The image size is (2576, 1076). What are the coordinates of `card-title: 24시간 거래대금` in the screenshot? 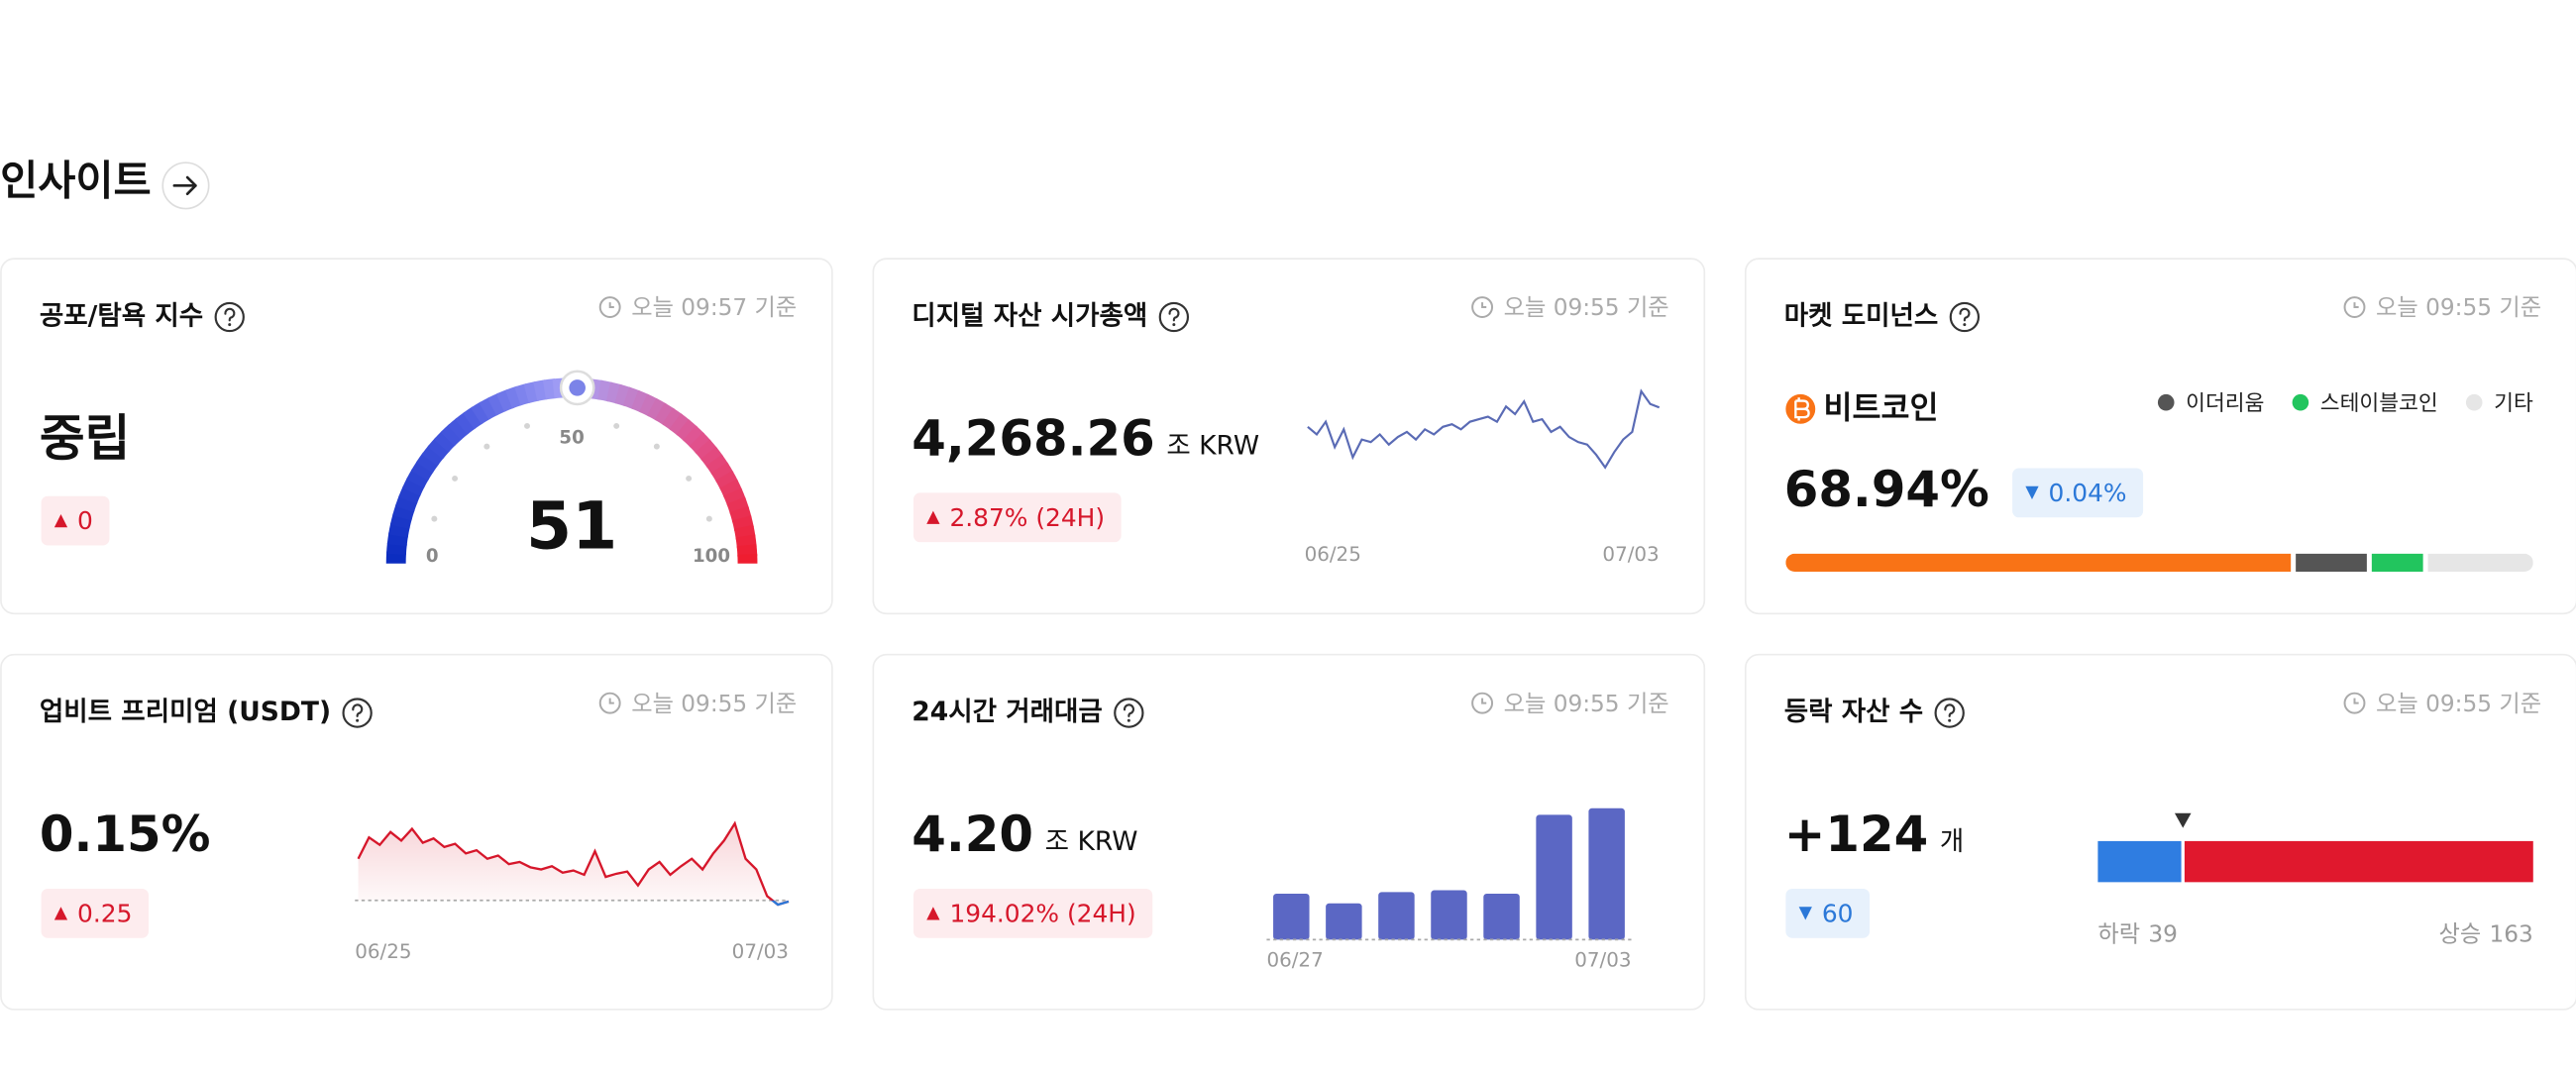 It's located at (1007, 712).